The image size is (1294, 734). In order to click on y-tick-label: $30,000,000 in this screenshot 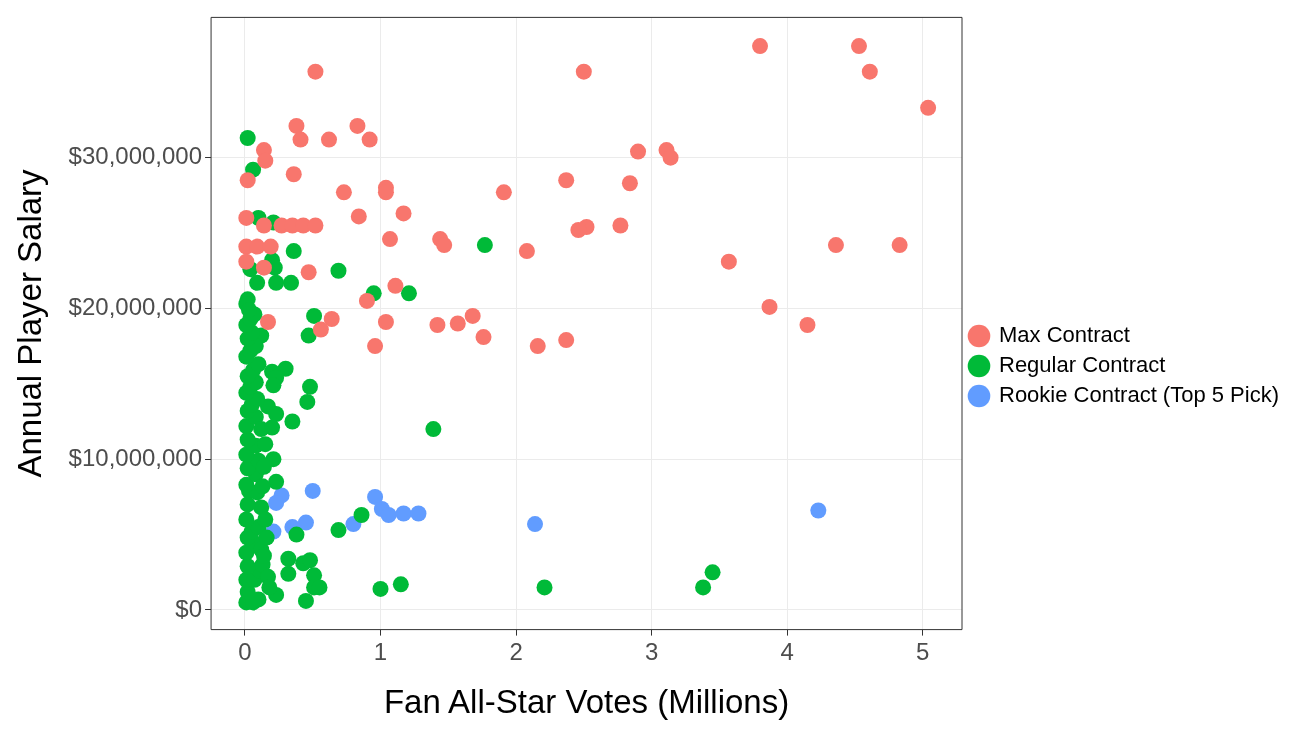, I will do `click(135, 156)`.